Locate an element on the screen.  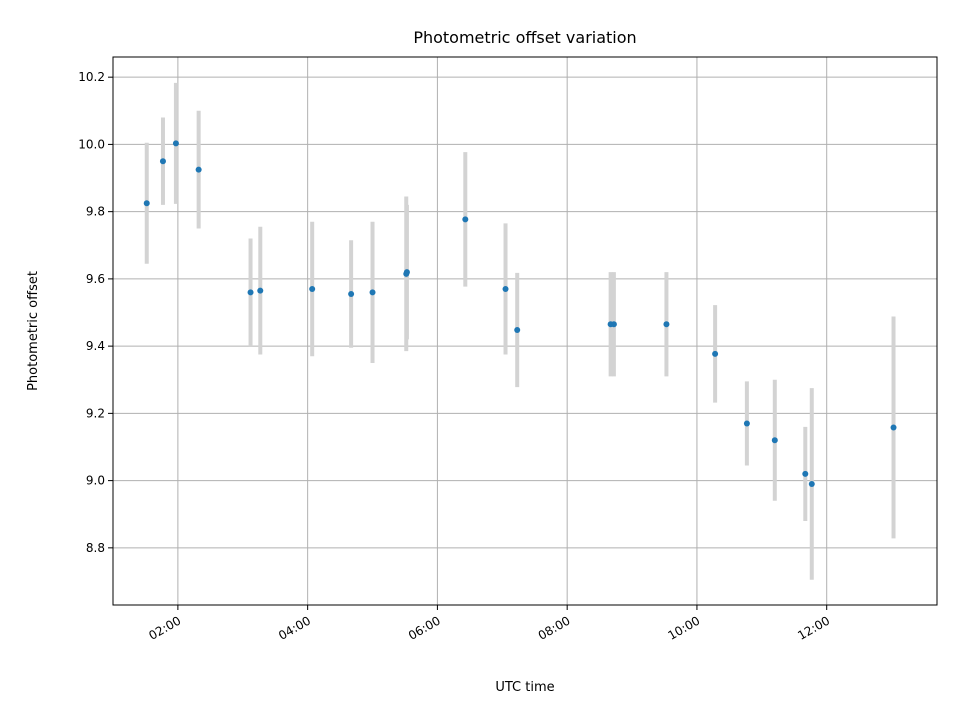
y-tick-label: 8.8 is located at coordinates (95, 548).